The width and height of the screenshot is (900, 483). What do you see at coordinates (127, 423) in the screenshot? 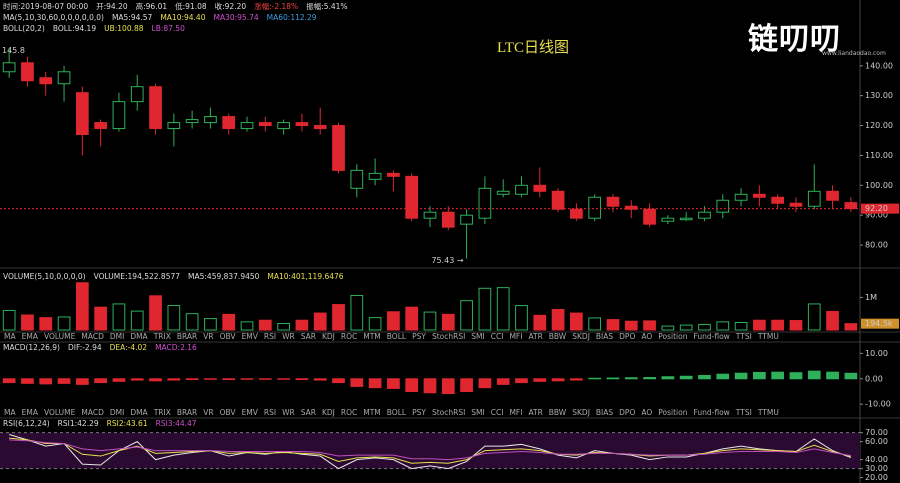
I see `header-item: RSI2:43.61` at bounding box center [127, 423].